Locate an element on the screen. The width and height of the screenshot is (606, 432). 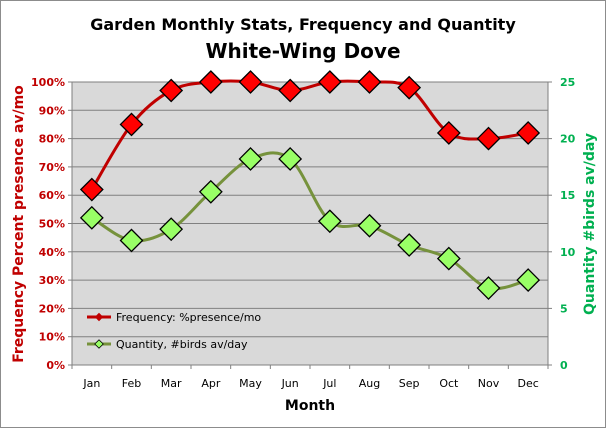
x-tick-label: Oct is located at coordinates (449, 383).